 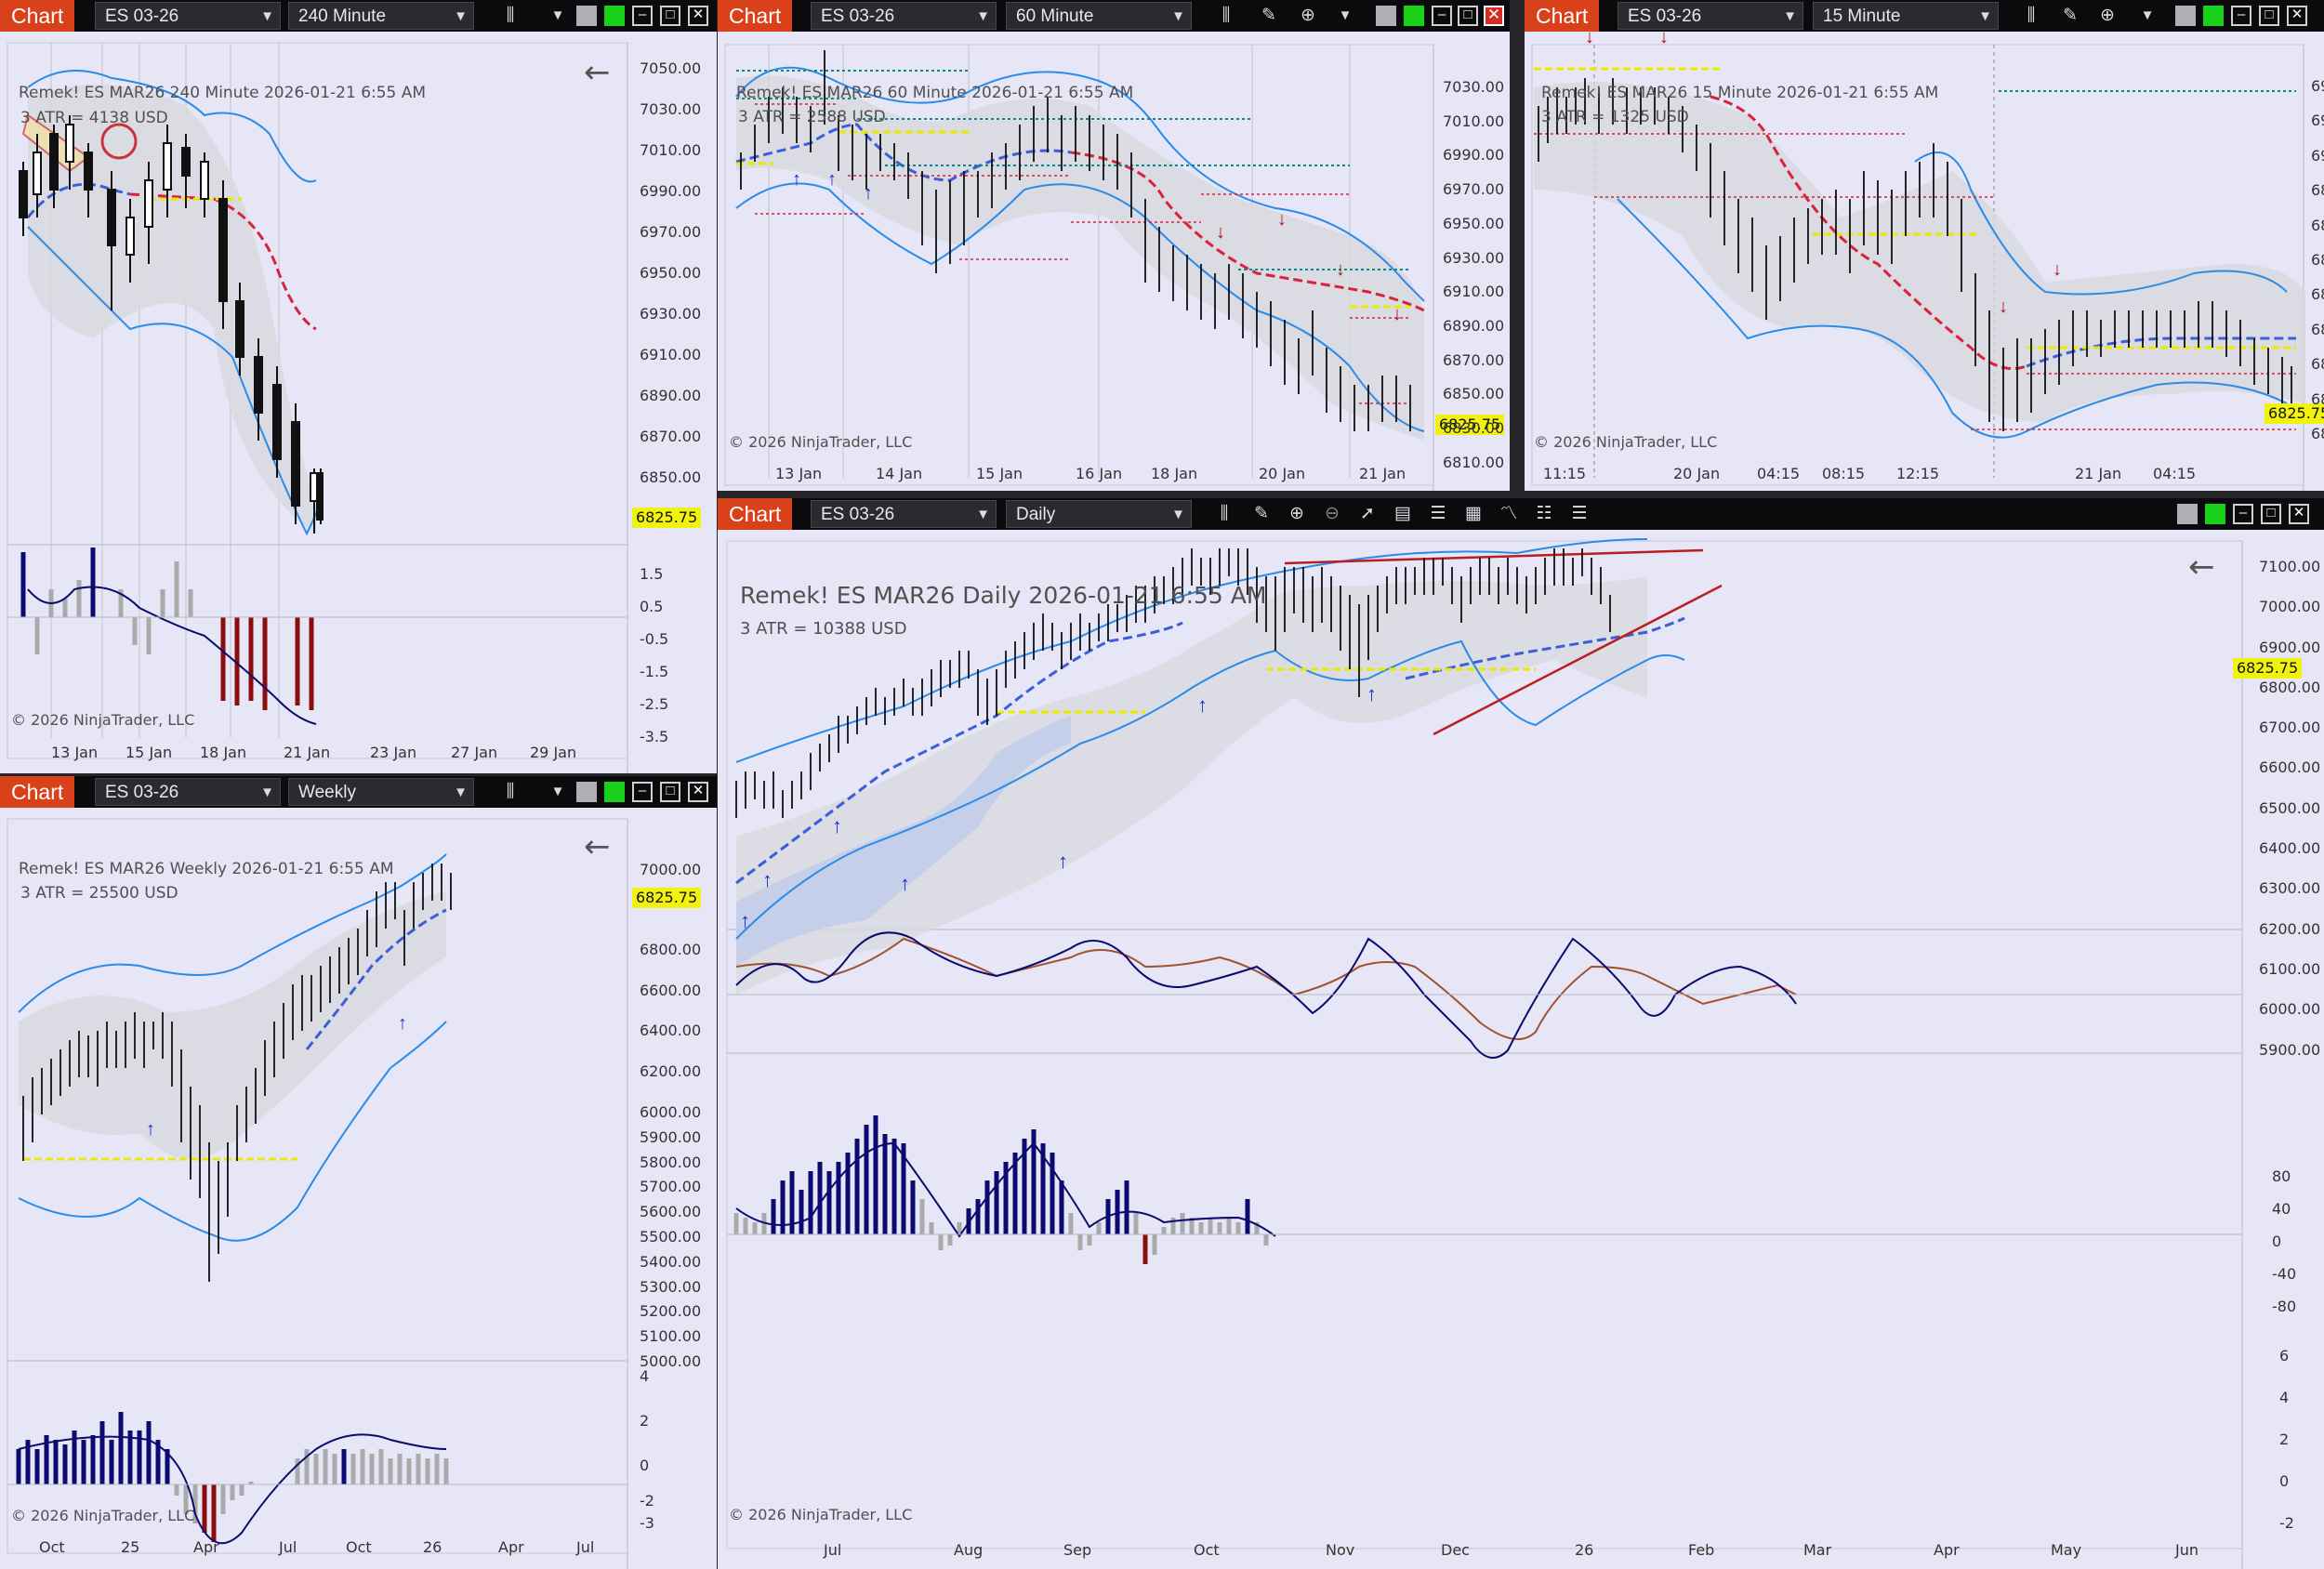 What do you see at coordinates (1473, 513) in the screenshot?
I see `strategy-icon: ▦` at bounding box center [1473, 513].